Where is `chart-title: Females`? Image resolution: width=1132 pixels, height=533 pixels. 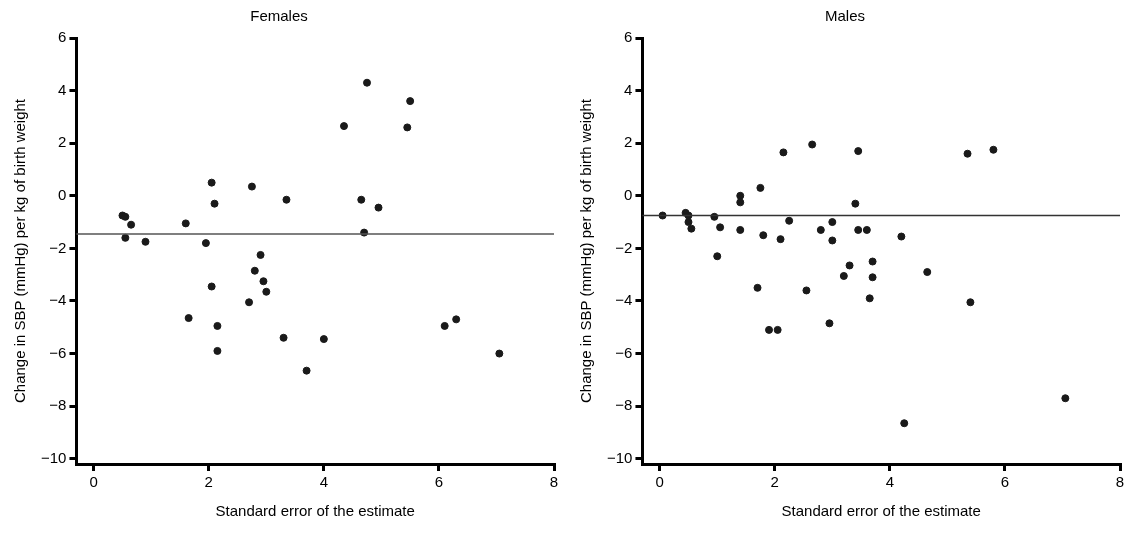 chart-title: Females is located at coordinates (279, 16).